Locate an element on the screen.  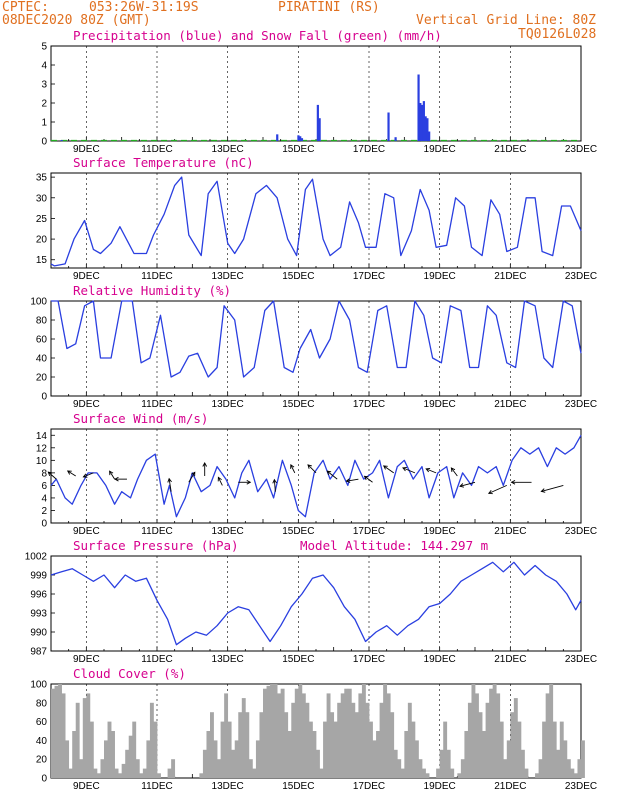
pres-subtitle: Model Altitude: 144.297 m is located at coordinates (394, 545).